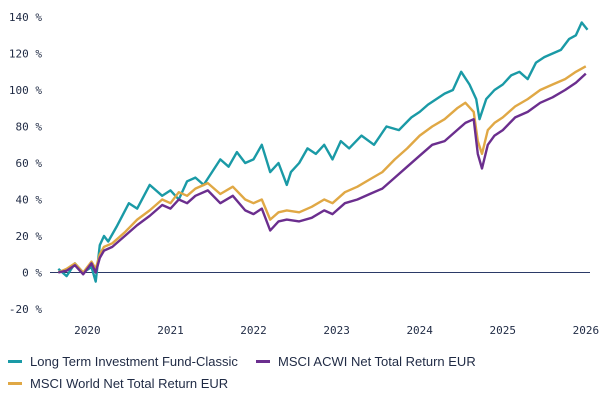  I want to click on y-tick-label: 140 %, so click(25, 17).